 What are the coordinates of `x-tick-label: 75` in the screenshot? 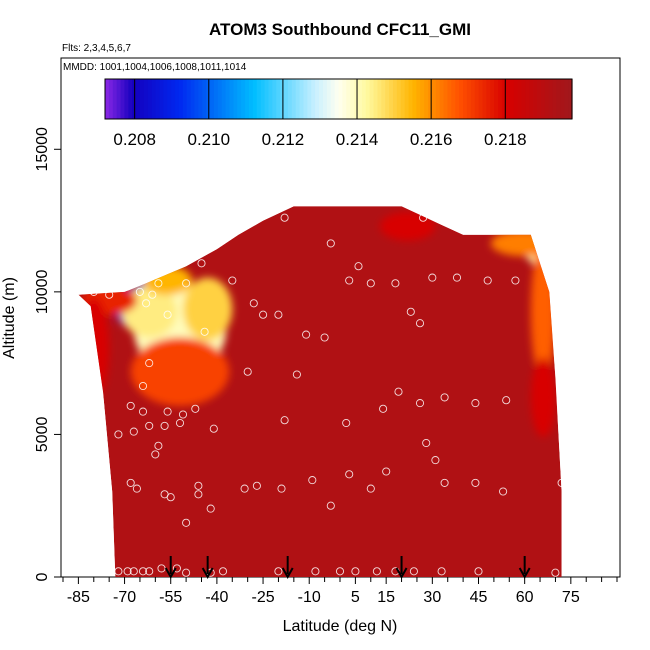 It's located at (571, 597).